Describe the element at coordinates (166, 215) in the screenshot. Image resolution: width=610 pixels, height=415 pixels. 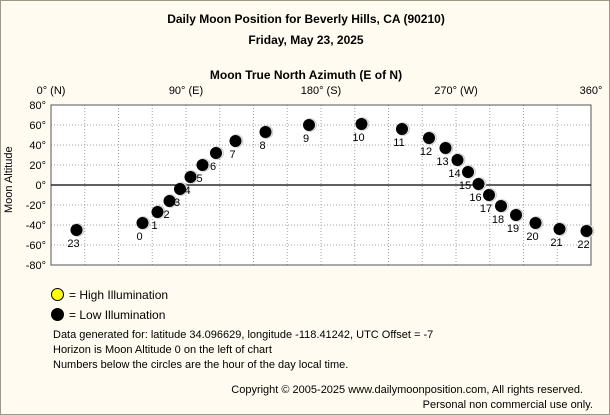
I see `hour-label: 2` at that location.